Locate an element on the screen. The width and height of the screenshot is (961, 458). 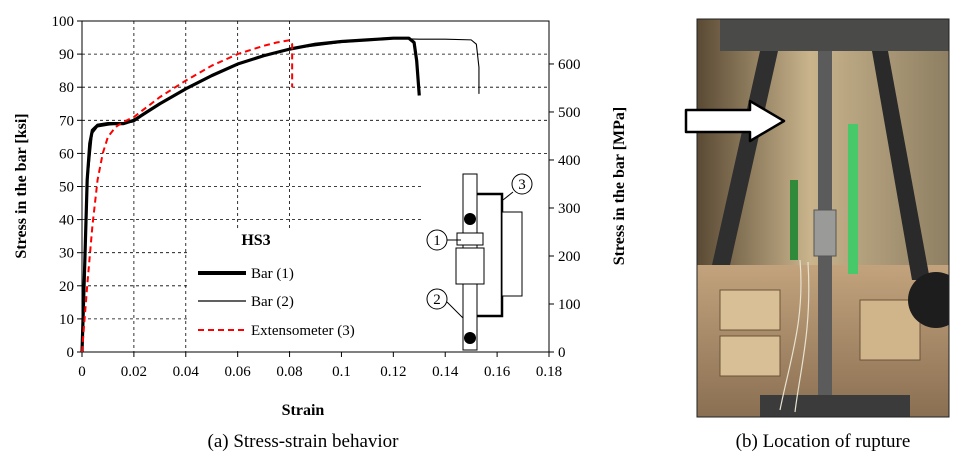
y-tick-label-right: 200 is located at coordinates (569, 257).